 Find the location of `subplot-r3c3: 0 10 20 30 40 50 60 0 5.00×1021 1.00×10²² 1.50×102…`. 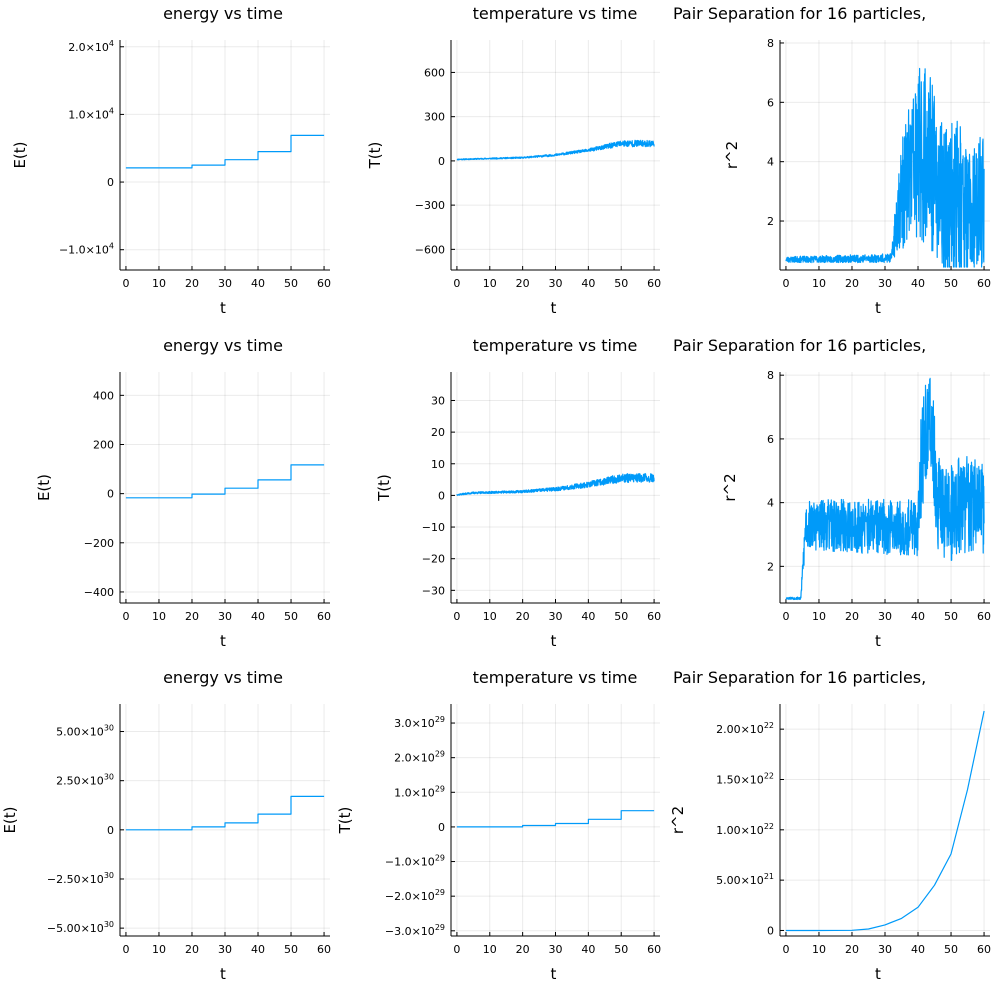

subplot-r3c3: 0 10 20 30 40 50 60 0 5.00×1021 1.00×10²² 1.50×102… is located at coordinates (830, 825).